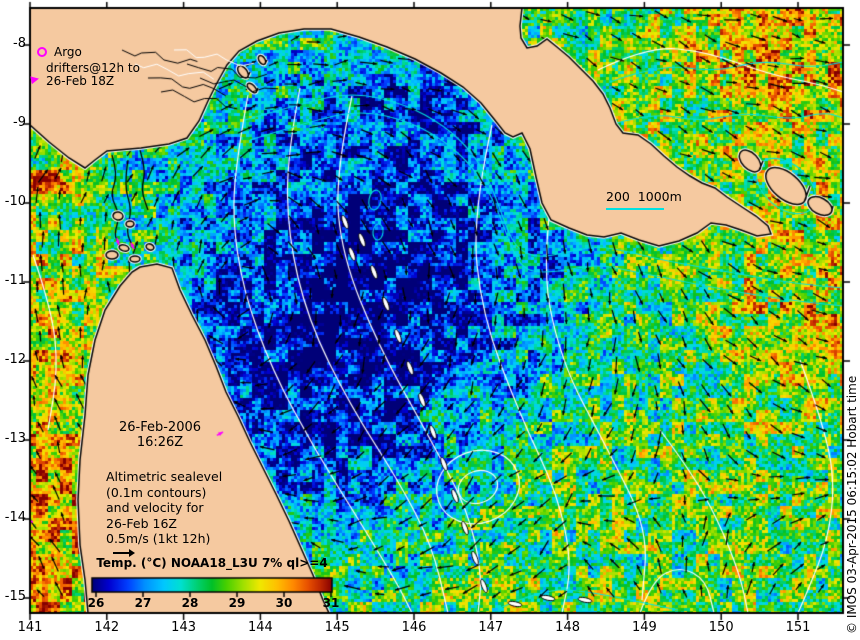 This screenshot has width=860, height=640. Describe the element at coordinates (19, 43) in the screenshot. I see `y-tick-label: -8` at that location.